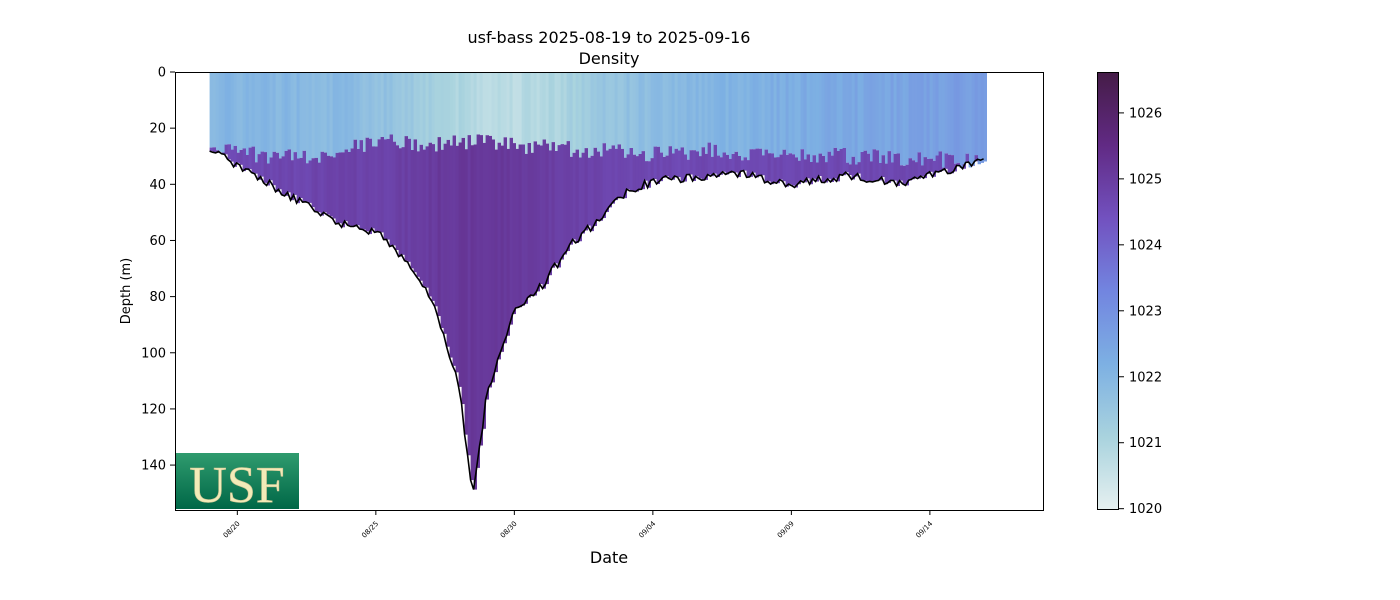  Describe the element at coordinates (237, 483) in the screenshot. I see `usf-logo: USF` at that location.